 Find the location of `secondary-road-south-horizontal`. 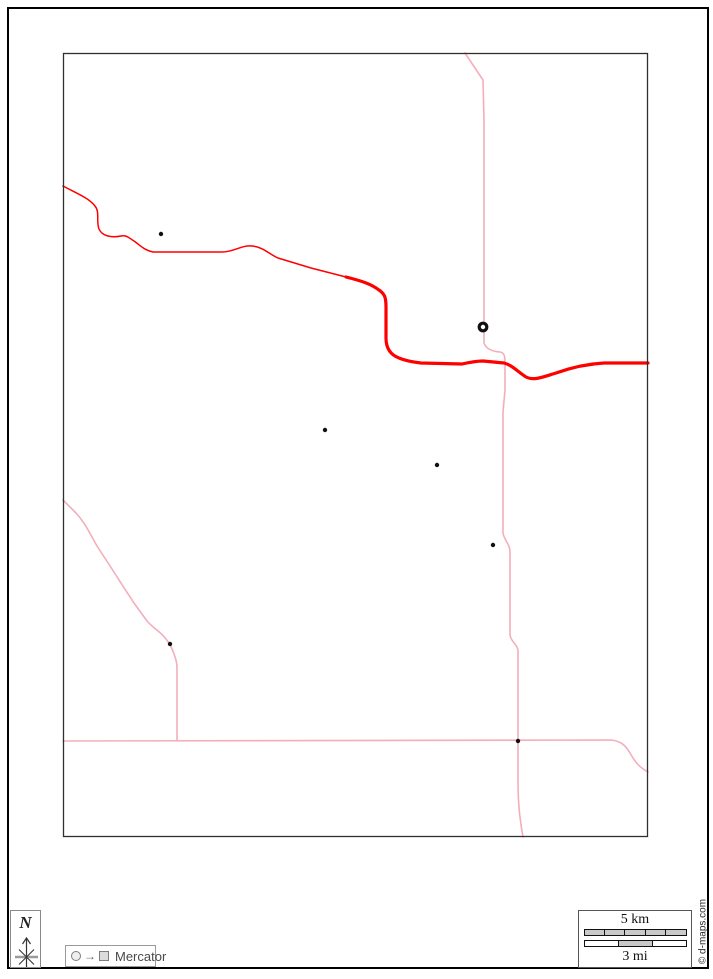

secondary-road-south-horizontal is located at coordinates (355, 756).